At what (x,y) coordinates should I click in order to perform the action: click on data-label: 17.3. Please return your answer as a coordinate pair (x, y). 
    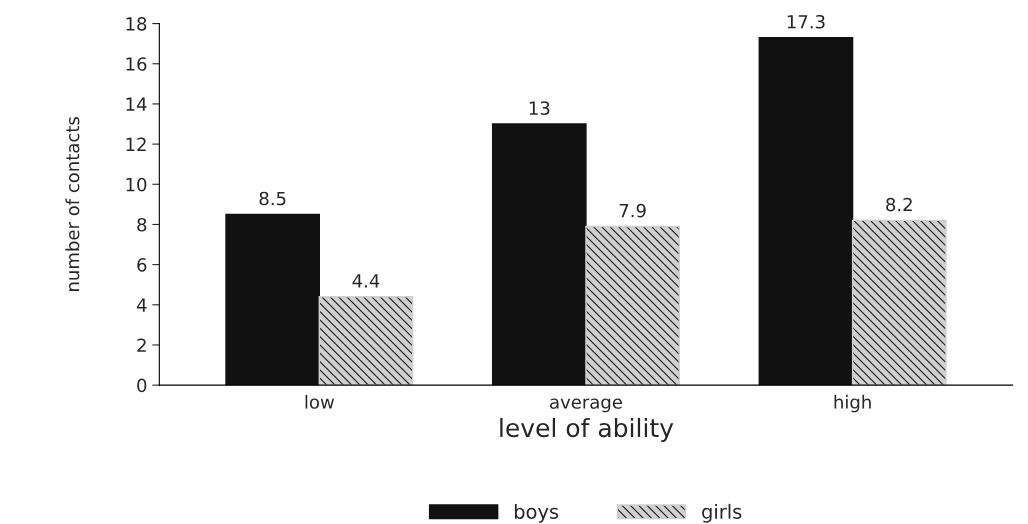
    Looking at the image, I should click on (806, 21).